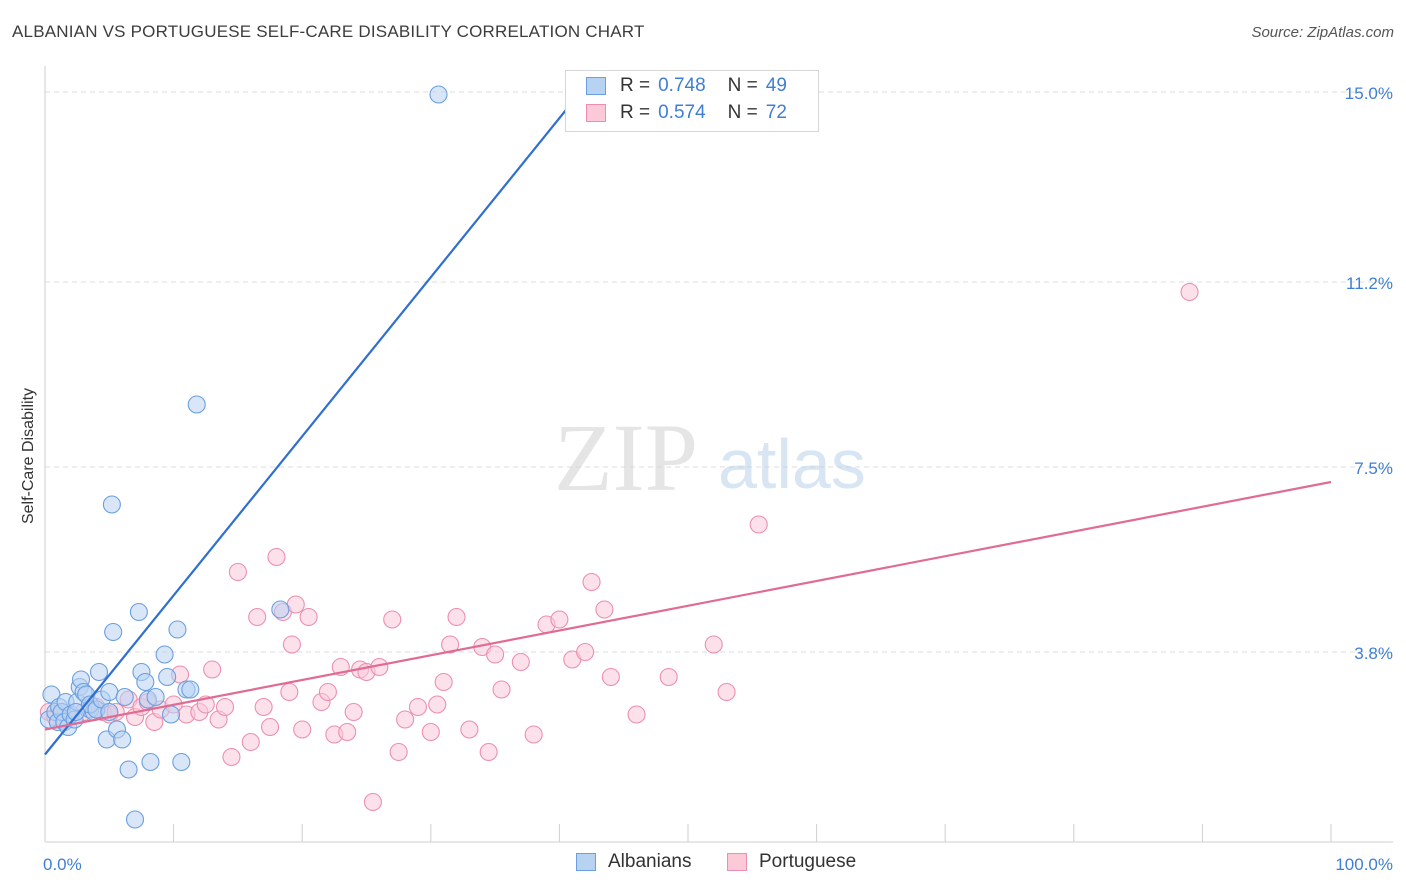 This screenshot has width=1406, height=892. What do you see at coordinates (682, 112) in the screenshot?
I see `legend-r-value: 0.574` at bounding box center [682, 112].